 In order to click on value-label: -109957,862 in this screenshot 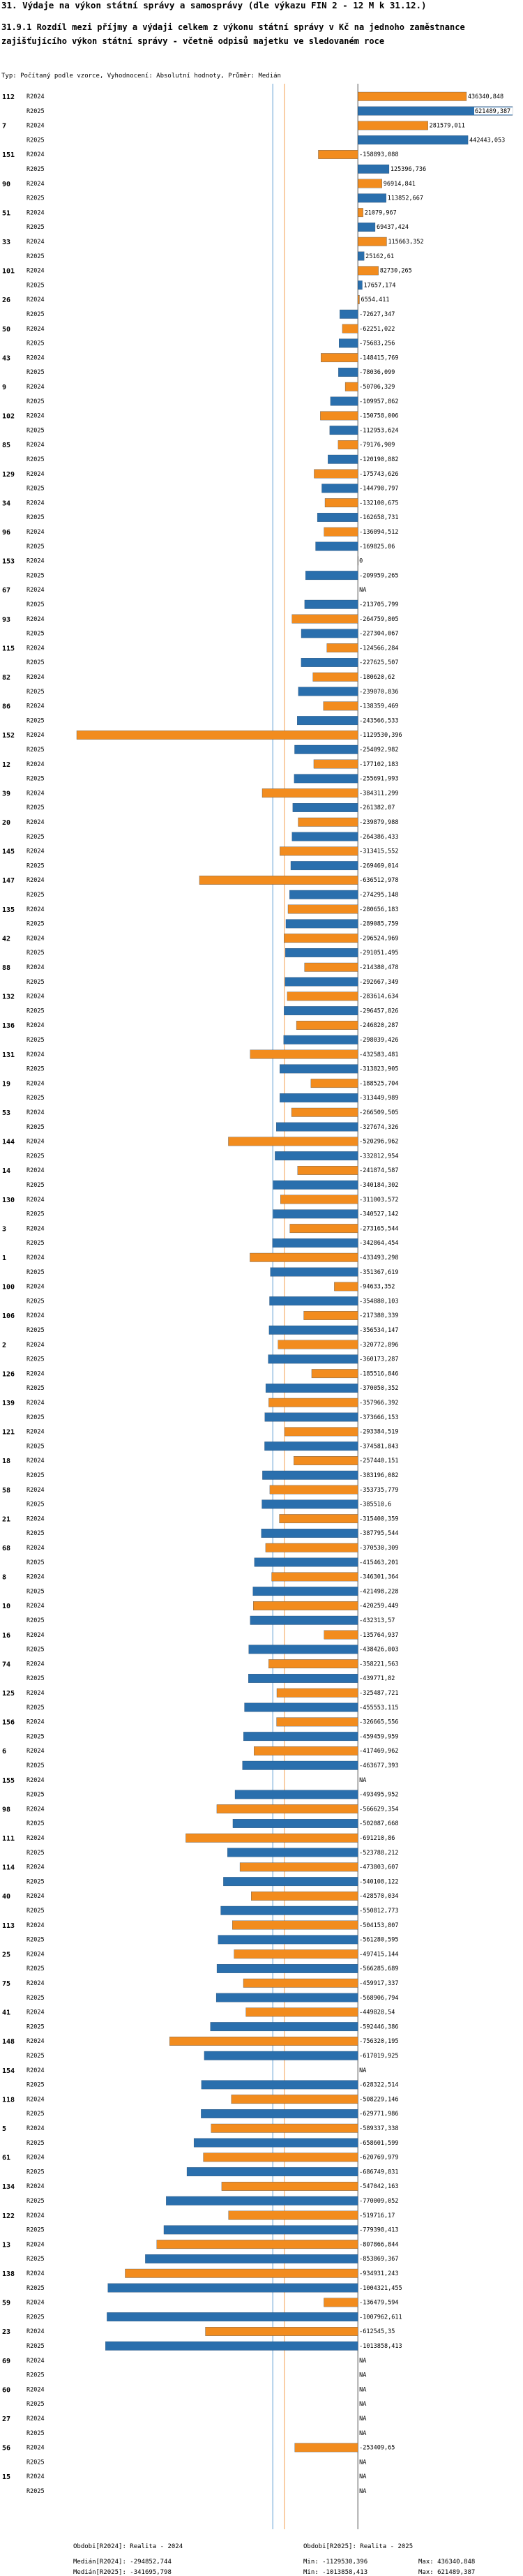, I will do `click(378, 401)`.